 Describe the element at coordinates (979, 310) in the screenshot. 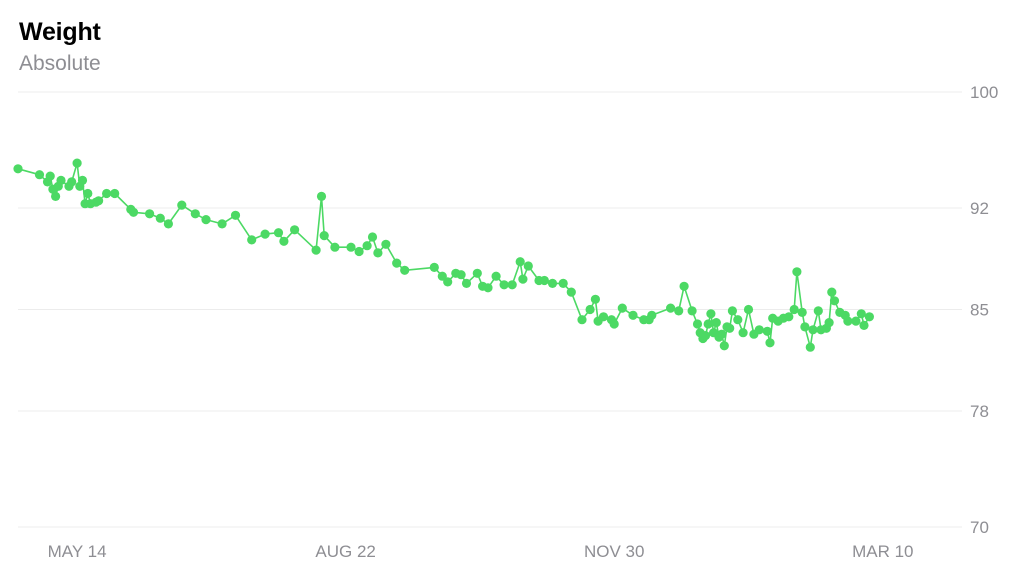

I see `y-tick-label-85: 85` at that location.